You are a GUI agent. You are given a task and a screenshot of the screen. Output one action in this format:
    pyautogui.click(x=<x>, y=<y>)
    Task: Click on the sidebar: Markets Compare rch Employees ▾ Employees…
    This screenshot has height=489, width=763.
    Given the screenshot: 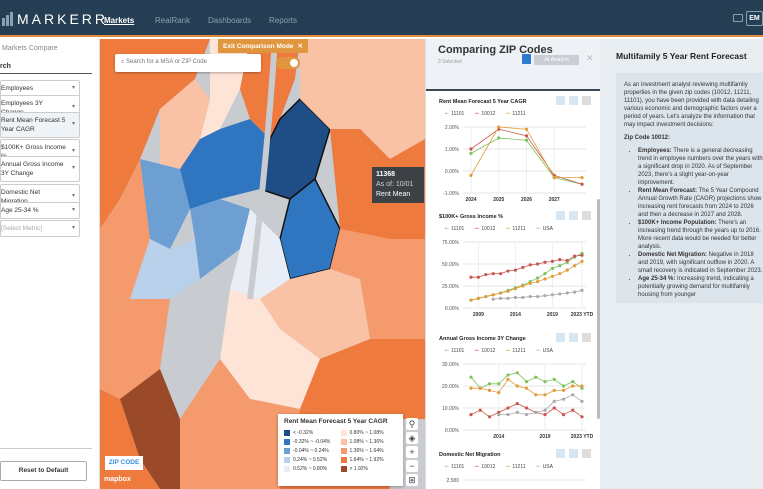 What is the action you would take?
    pyautogui.click(x=50, y=264)
    